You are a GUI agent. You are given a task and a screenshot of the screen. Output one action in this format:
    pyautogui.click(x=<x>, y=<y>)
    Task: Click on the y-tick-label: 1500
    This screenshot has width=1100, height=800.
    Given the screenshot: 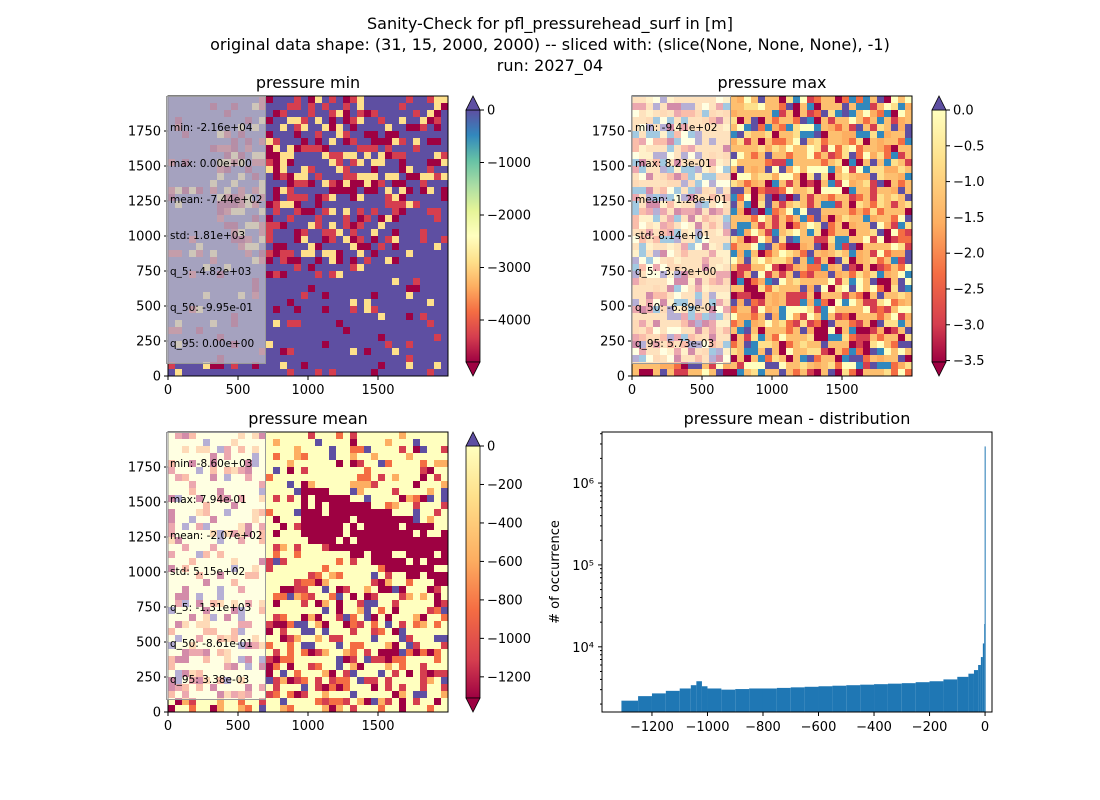 What is the action you would take?
    pyautogui.click(x=144, y=503)
    